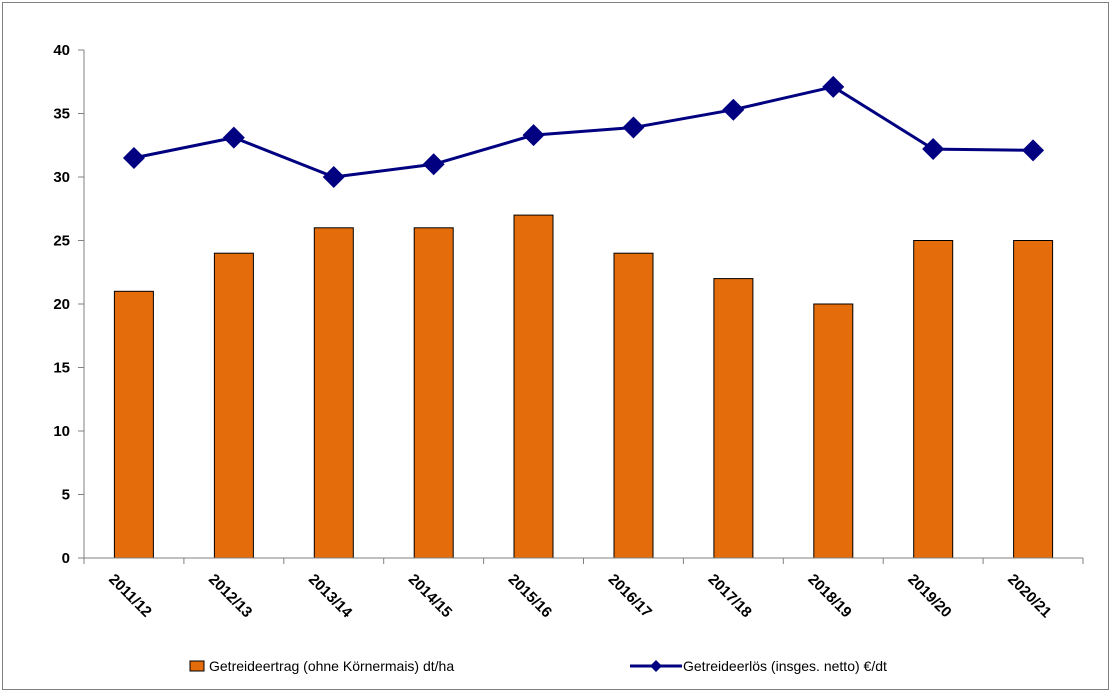  What do you see at coordinates (66, 558) in the screenshot?
I see `y-tick-label: 0` at bounding box center [66, 558].